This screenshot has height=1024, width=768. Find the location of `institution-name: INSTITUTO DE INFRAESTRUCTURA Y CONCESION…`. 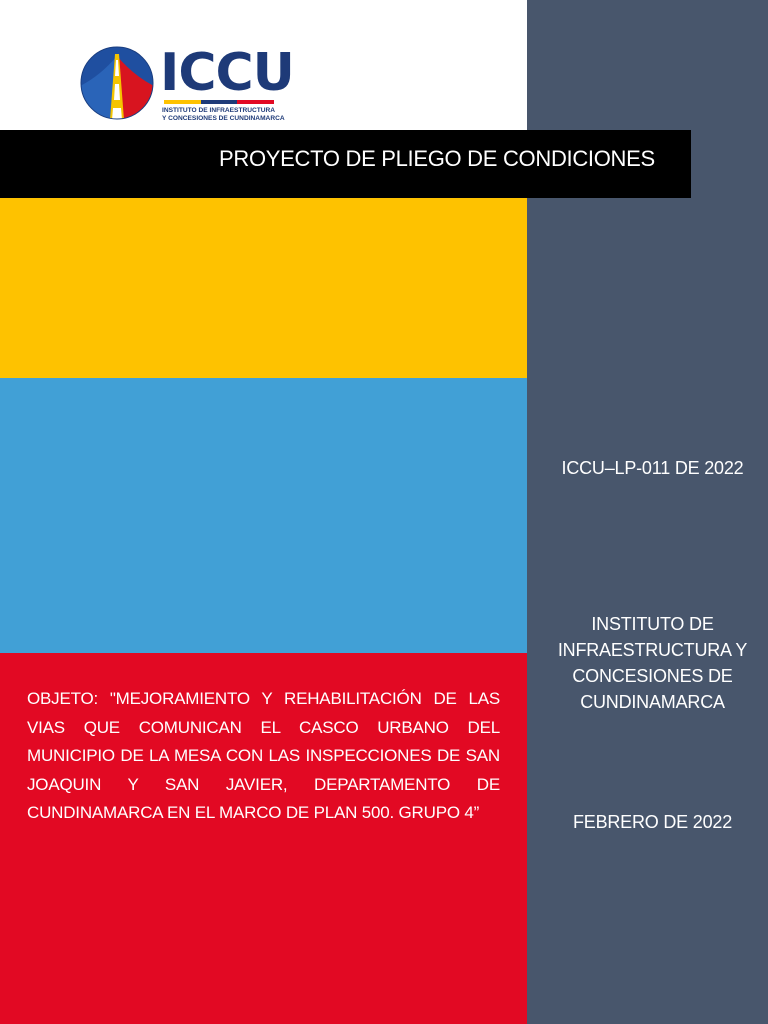

institution-name: INSTITUTO DE INFRAESTRUCTURA Y CONCESION… is located at coordinates (652, 663).